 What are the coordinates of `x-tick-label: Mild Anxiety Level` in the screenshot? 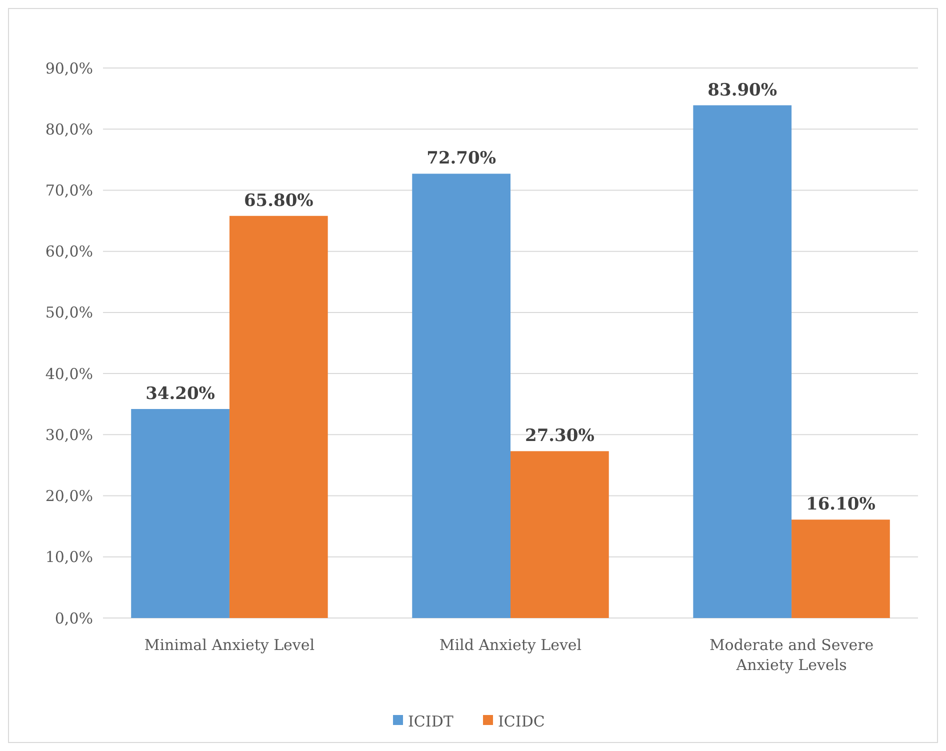 It's located at (510, 645).